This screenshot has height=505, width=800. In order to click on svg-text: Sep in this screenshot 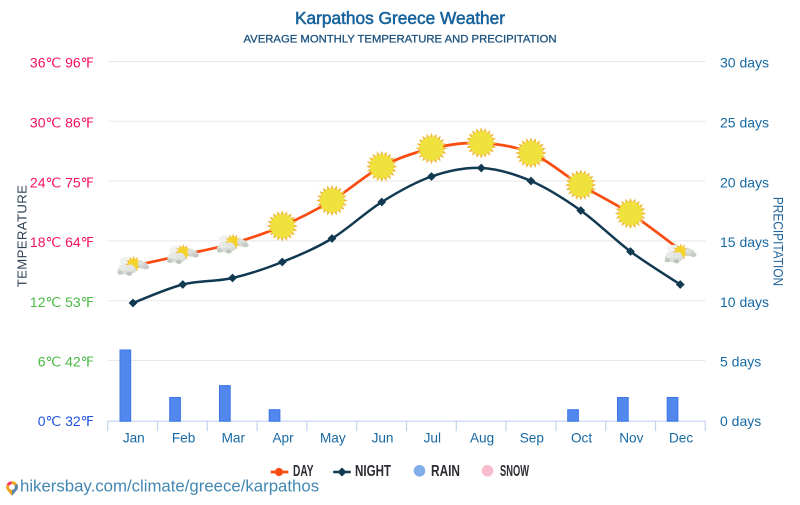, I will do `click(532, 437)`.